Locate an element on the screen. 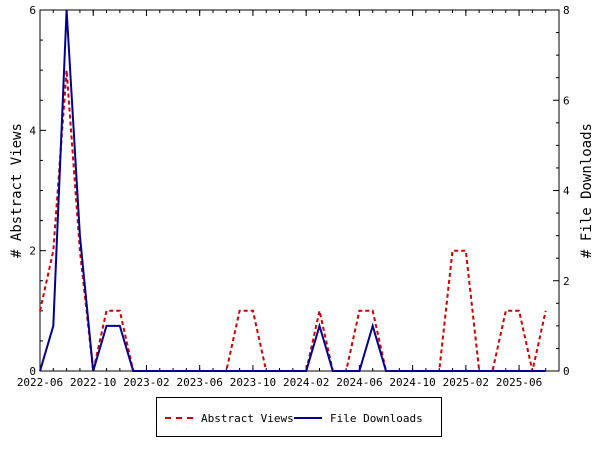  x-tick-label: 2022-06 is located at coordinates (40, 382).